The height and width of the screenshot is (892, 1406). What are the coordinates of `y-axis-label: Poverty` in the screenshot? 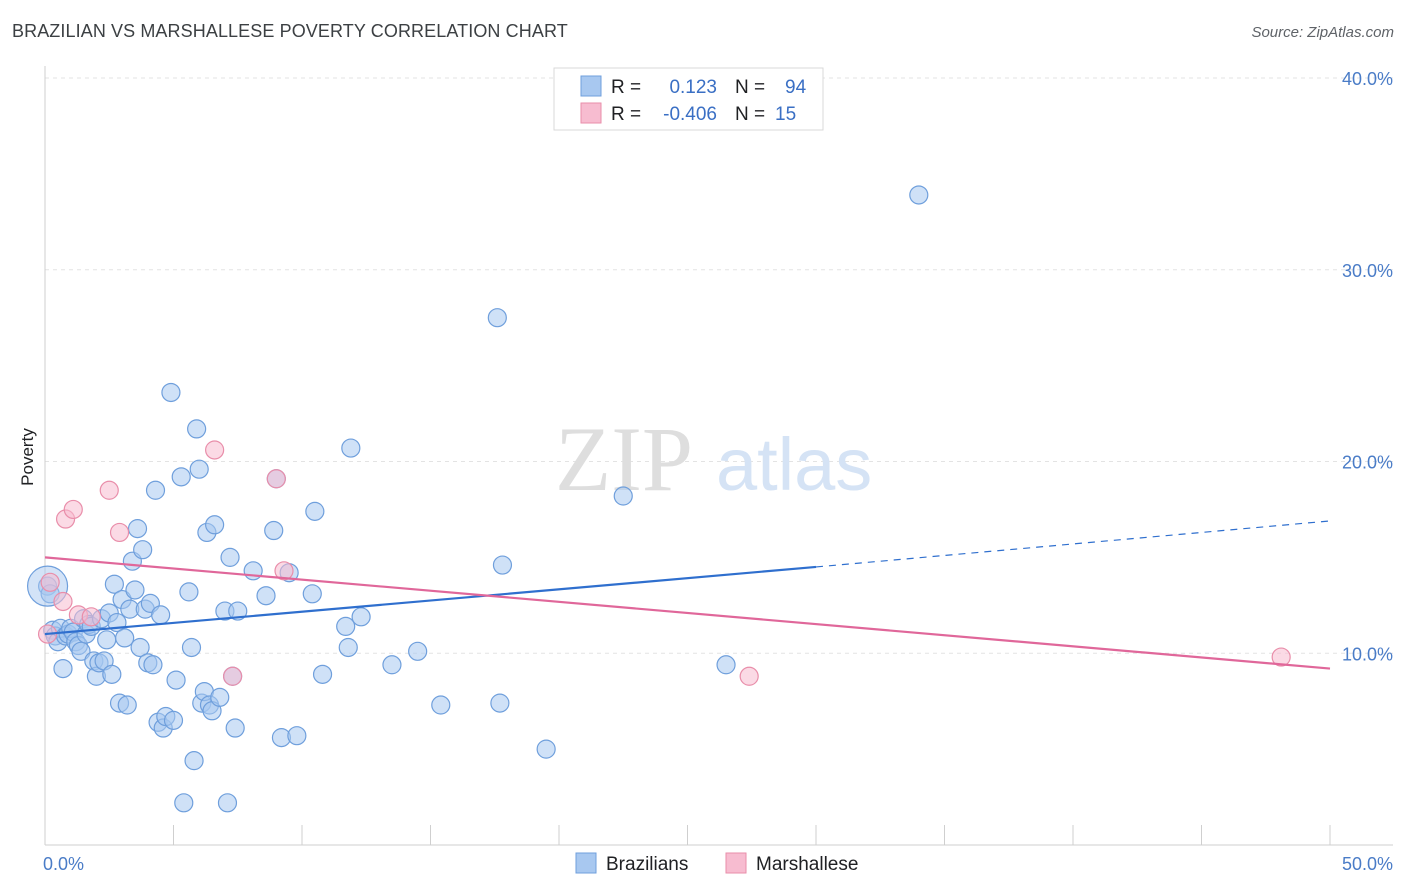 It's located at (27, 457).